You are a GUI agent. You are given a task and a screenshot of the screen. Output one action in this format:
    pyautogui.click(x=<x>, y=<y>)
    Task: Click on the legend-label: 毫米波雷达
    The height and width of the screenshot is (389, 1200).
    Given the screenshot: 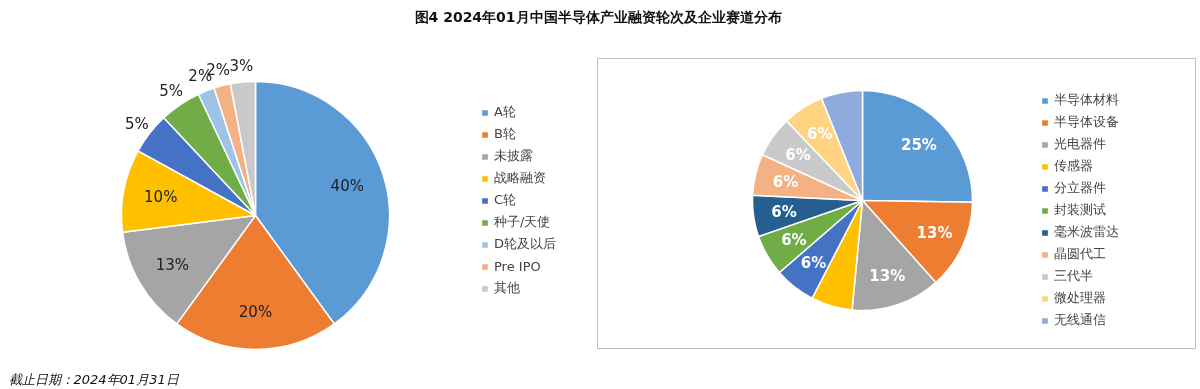 What is the action you would take?
    pyautogui.click(x=1086, y=232)
    